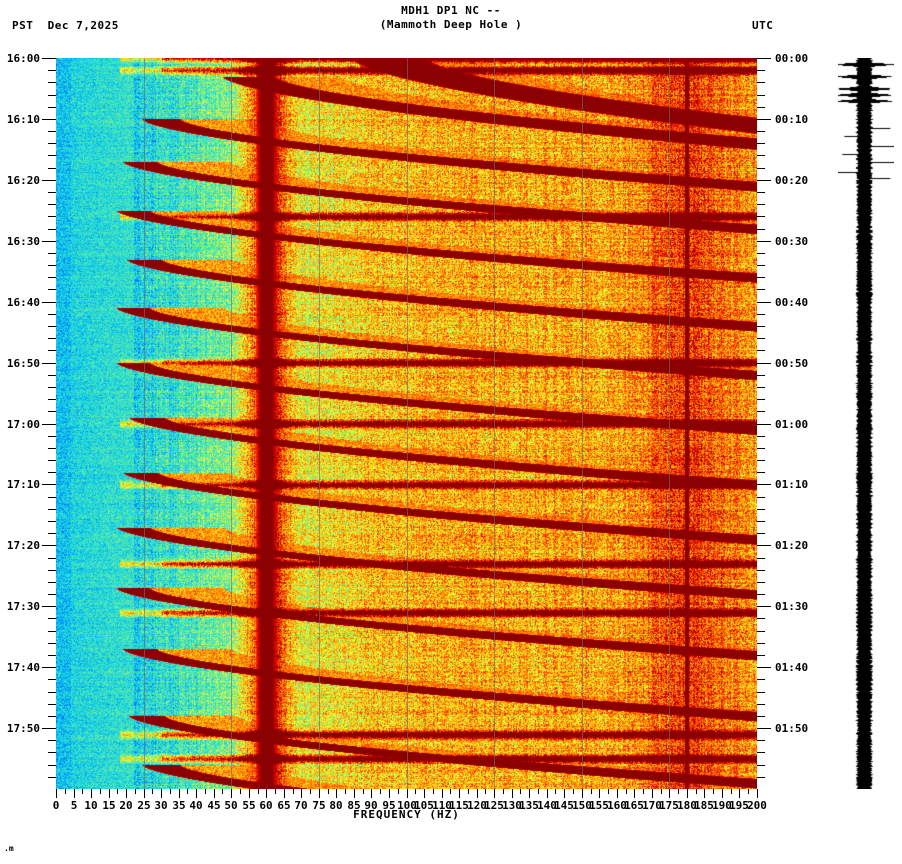 The width and height of the screenshot is (902, 864). I want to click on corner-artifact: .m, so click(9, 848).